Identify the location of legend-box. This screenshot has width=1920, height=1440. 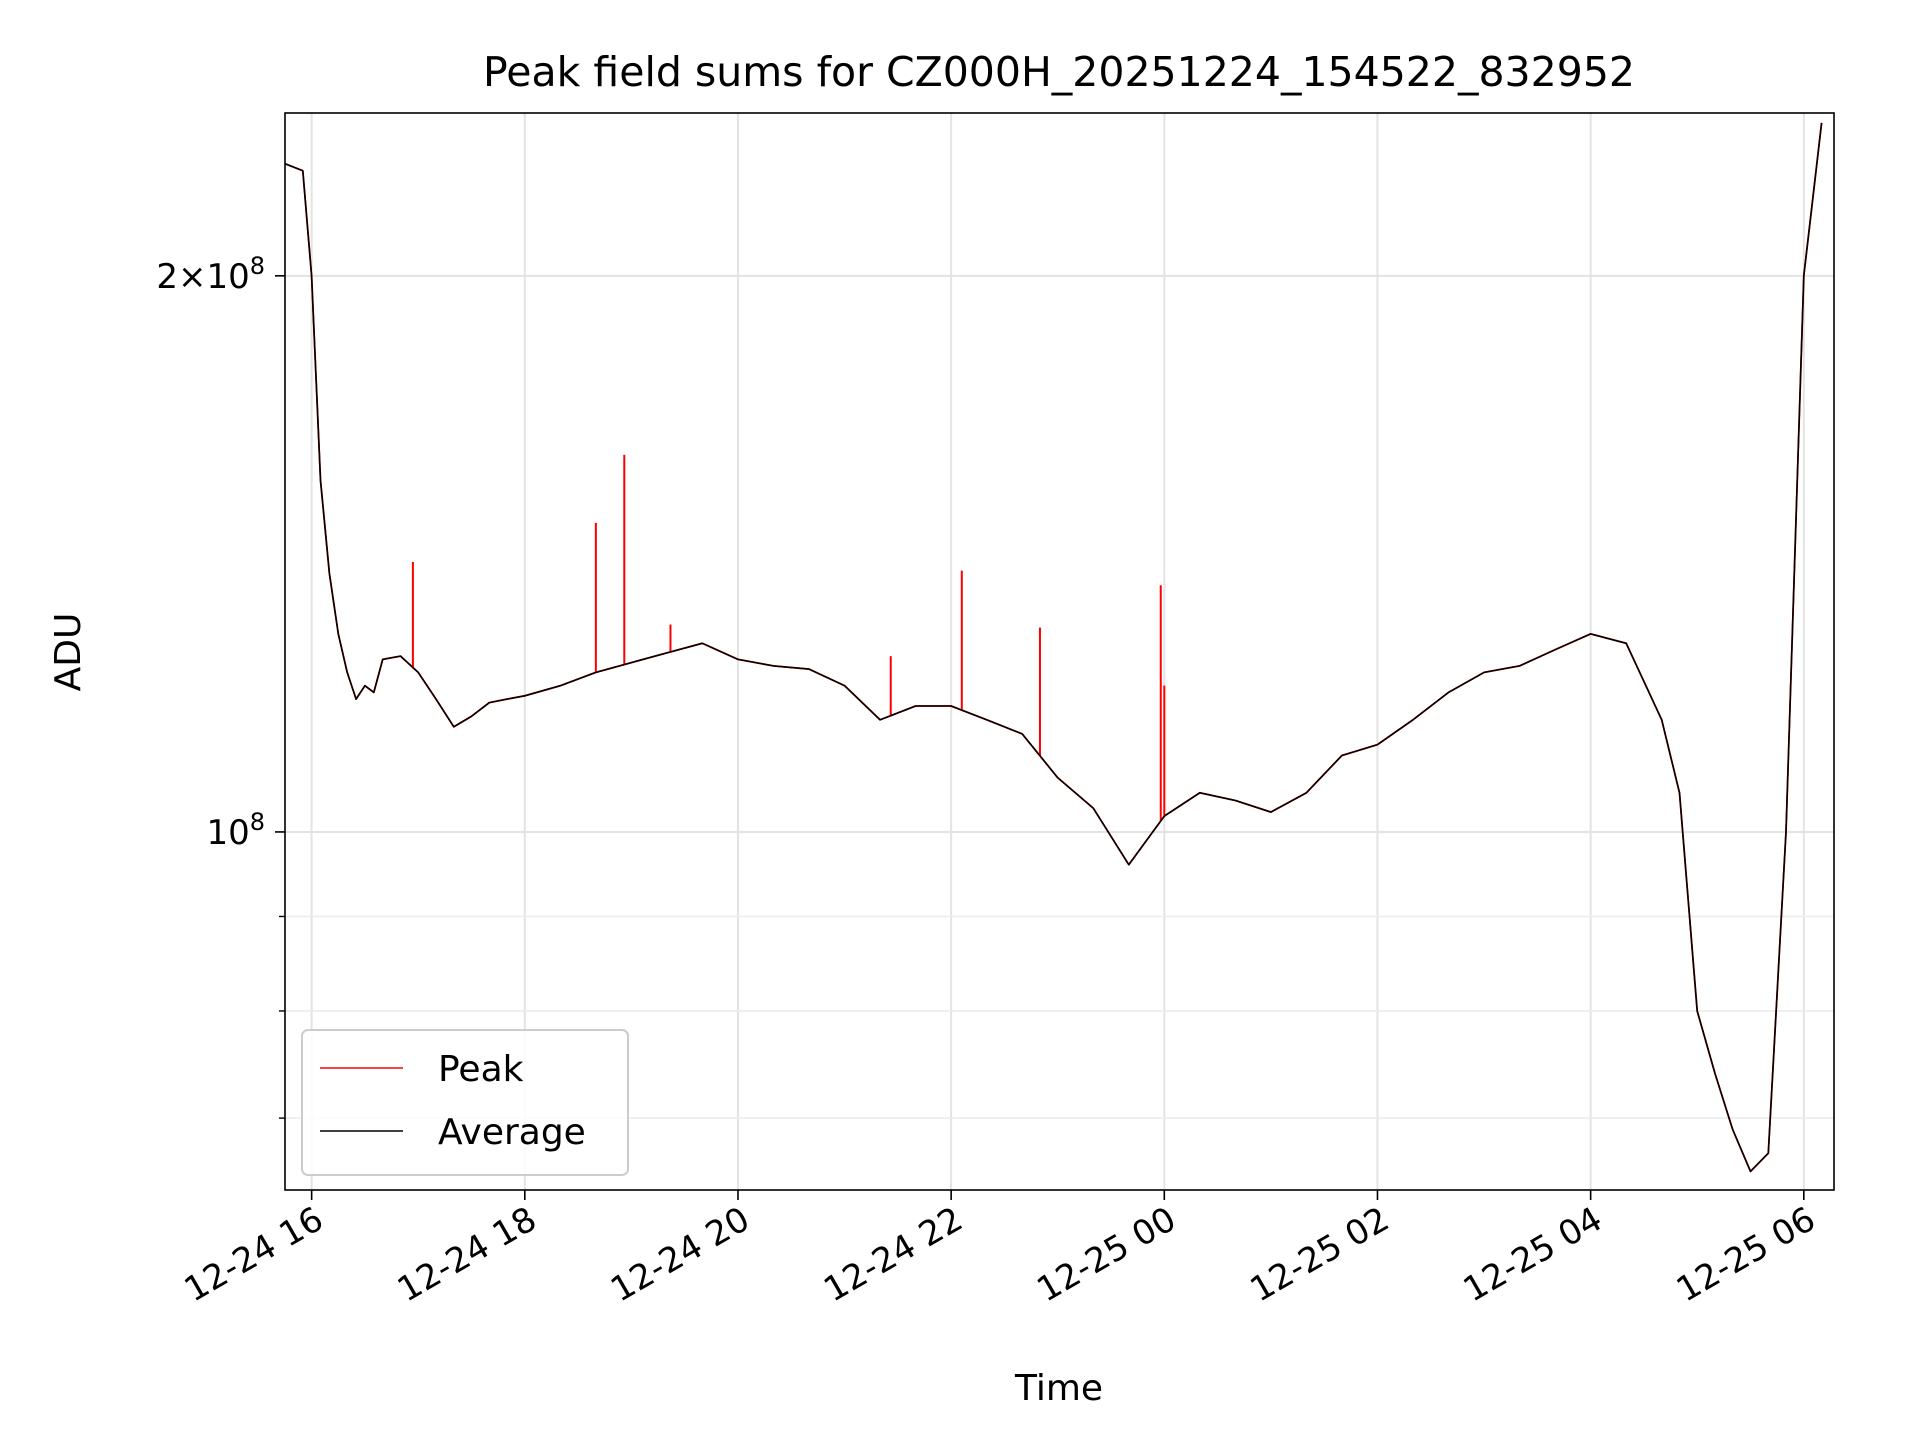
(465, 1102).